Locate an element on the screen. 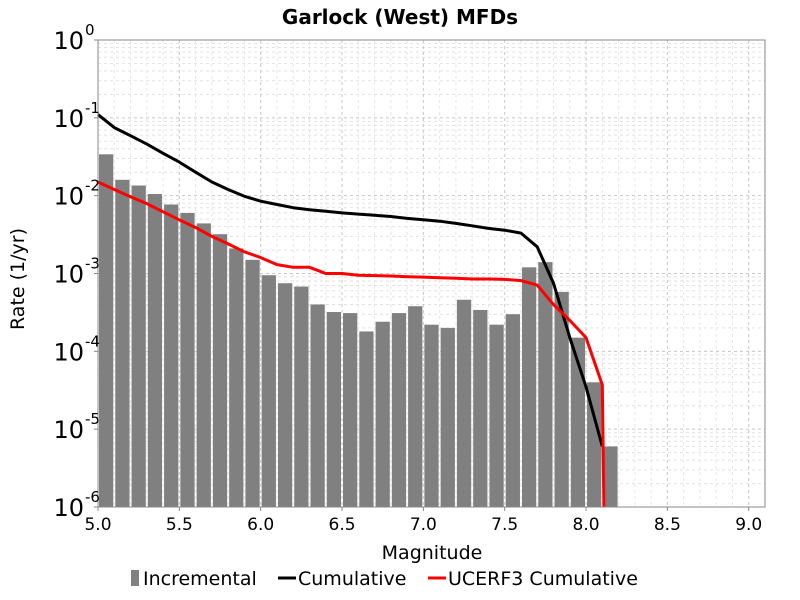  y-tick-exponent: 0 is located at coordinates (90, 30).